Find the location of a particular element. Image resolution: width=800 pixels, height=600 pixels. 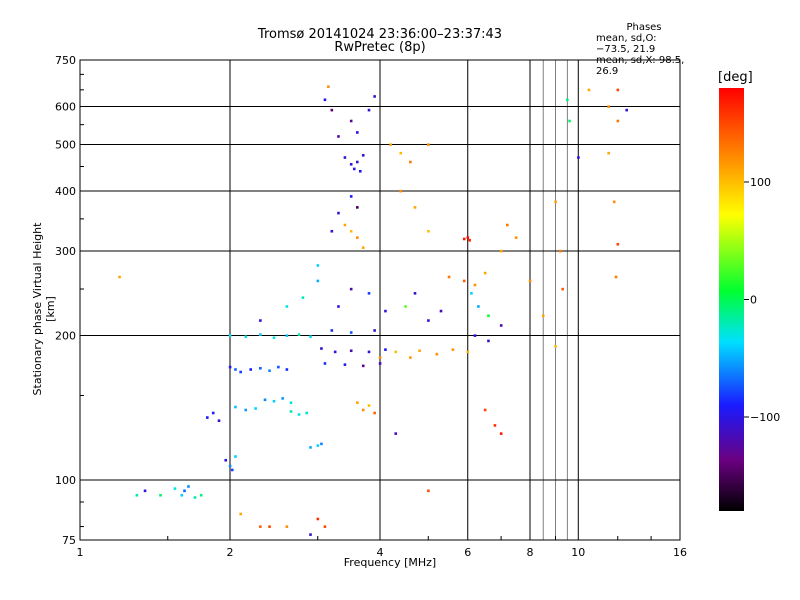

x-tick-label: 16 is located at coordinates (680, 552).